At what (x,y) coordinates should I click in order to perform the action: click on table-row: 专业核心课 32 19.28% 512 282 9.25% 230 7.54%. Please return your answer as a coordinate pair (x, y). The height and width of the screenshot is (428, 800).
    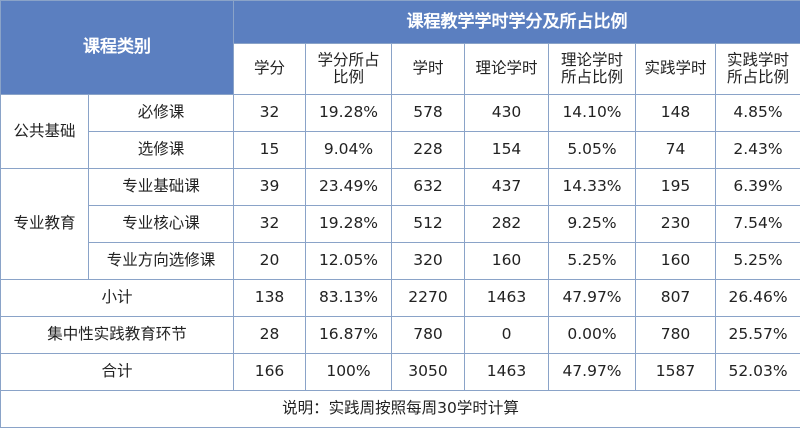
    Looking at the image, I should click on (400, 224).